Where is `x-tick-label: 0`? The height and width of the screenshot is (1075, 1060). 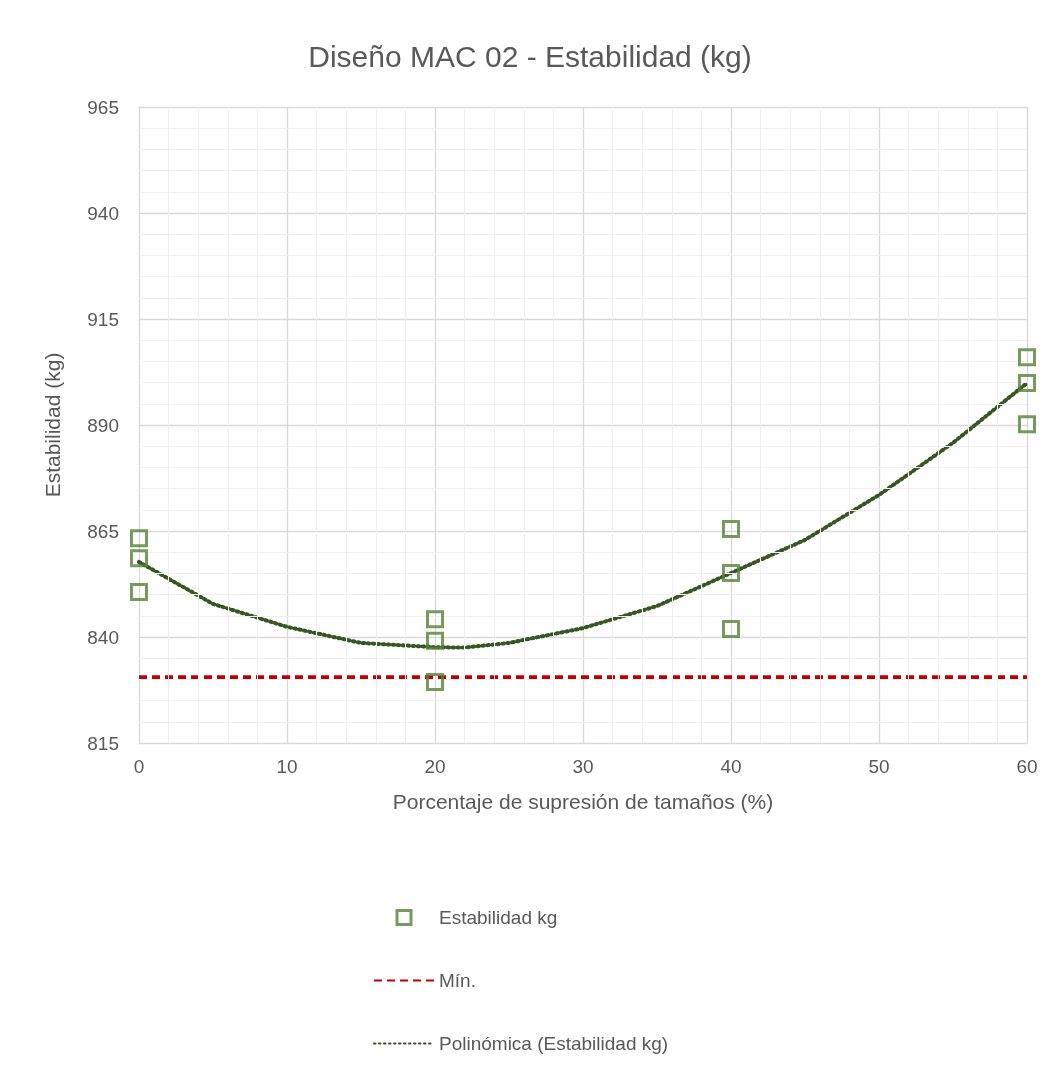 x-tick-label: 0 is located at coordinates (139, 766).